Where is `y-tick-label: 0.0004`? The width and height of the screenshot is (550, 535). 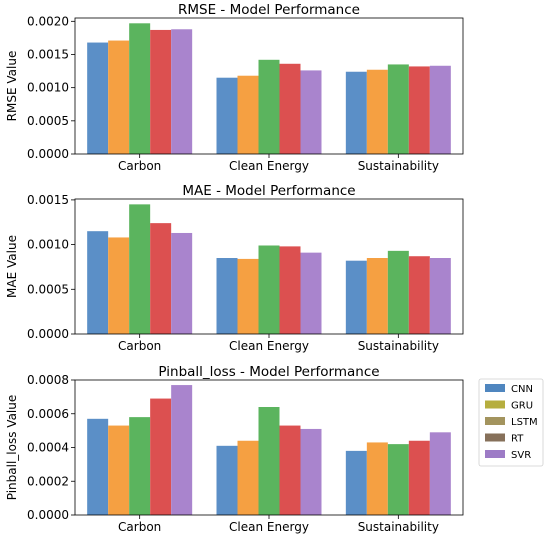 y-tick-label: 0.0004 is located at coordinates (48, 448).